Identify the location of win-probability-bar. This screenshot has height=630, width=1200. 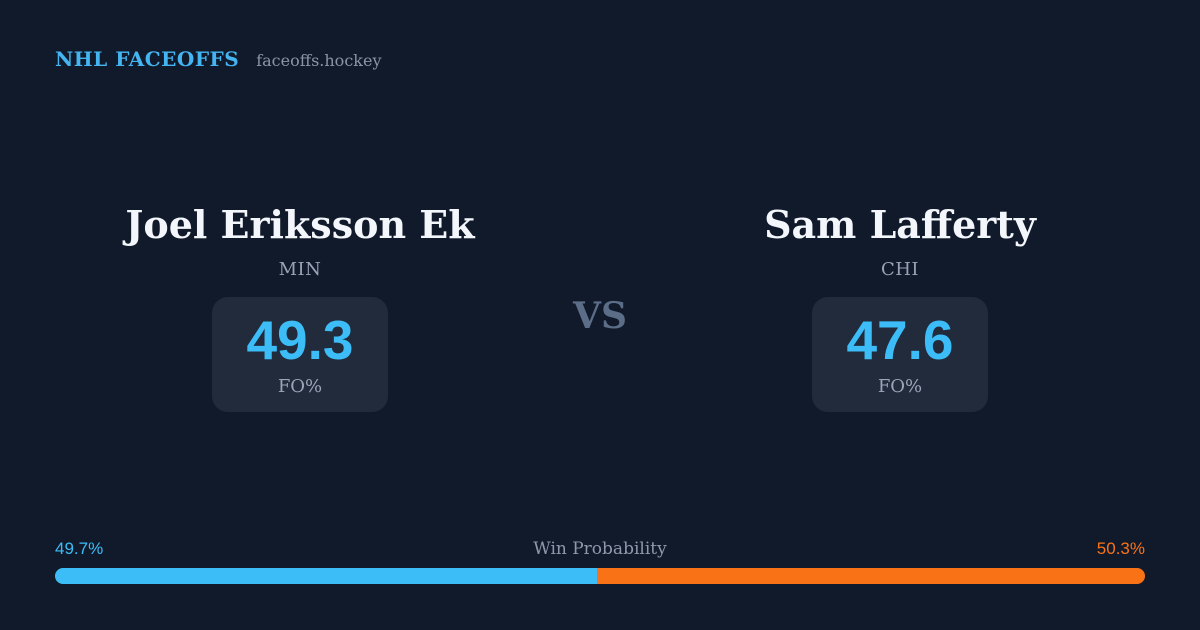
(600, 576).